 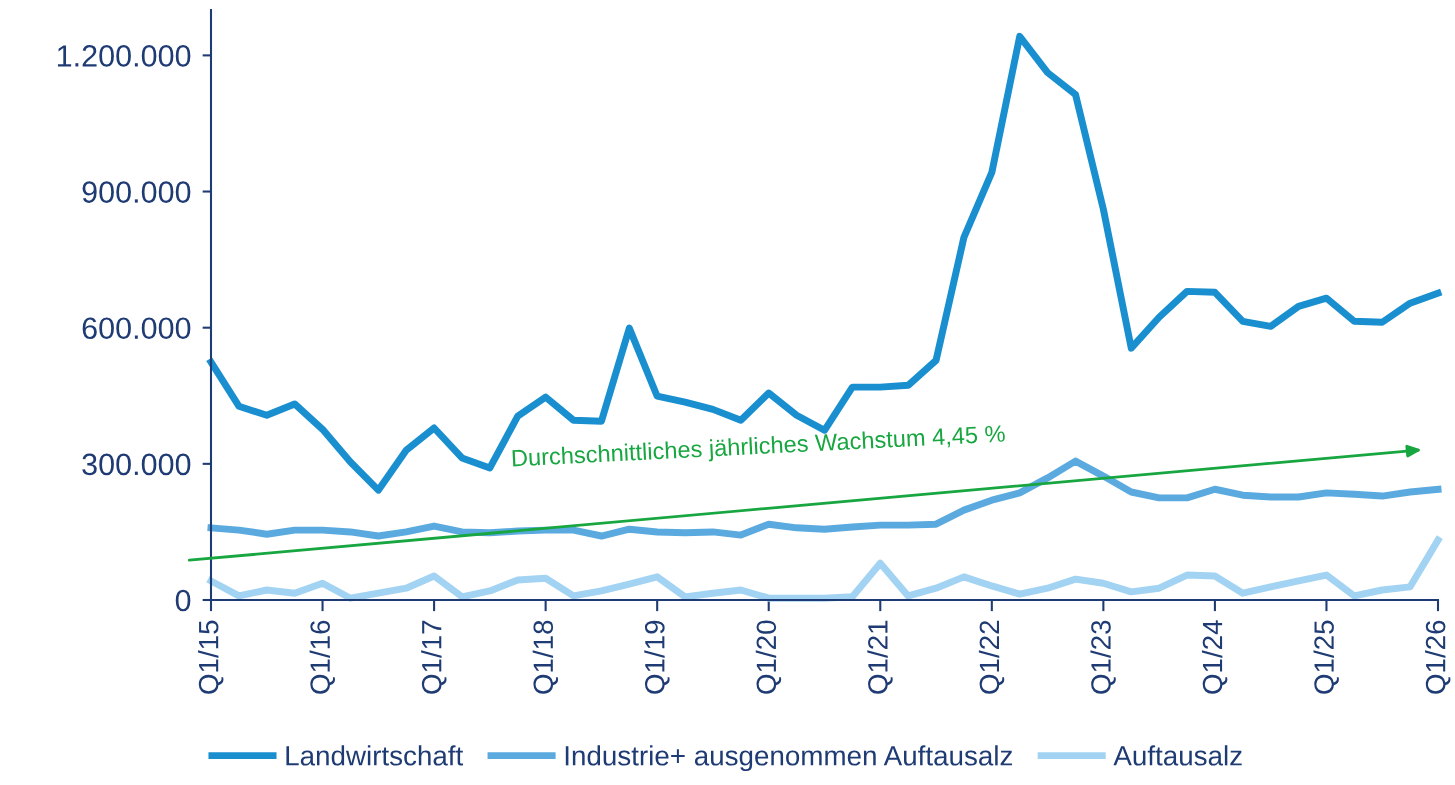 What do you see at coordinates (322, 657) in the screenshot?
I see `x-tick-label: Q1/16` at bounding box center [322, 657].